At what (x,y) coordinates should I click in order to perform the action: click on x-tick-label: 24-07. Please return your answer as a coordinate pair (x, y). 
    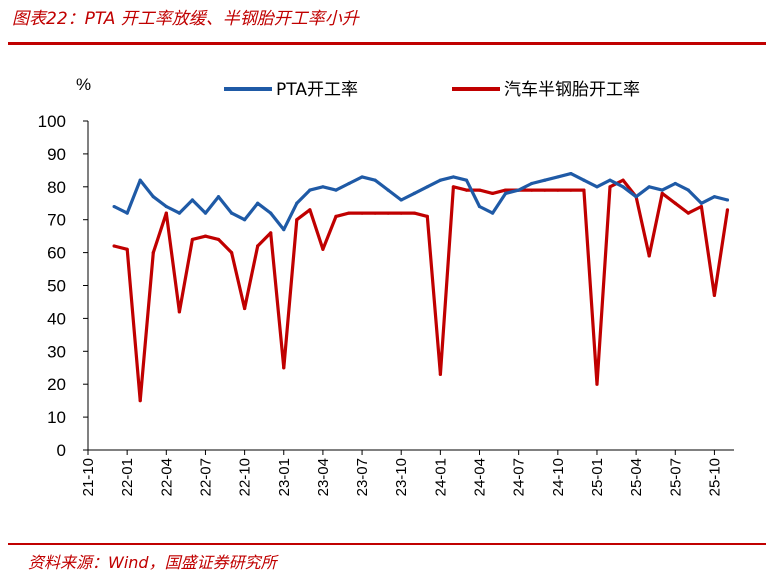
    Looking at the image, I should click on (519, 477).